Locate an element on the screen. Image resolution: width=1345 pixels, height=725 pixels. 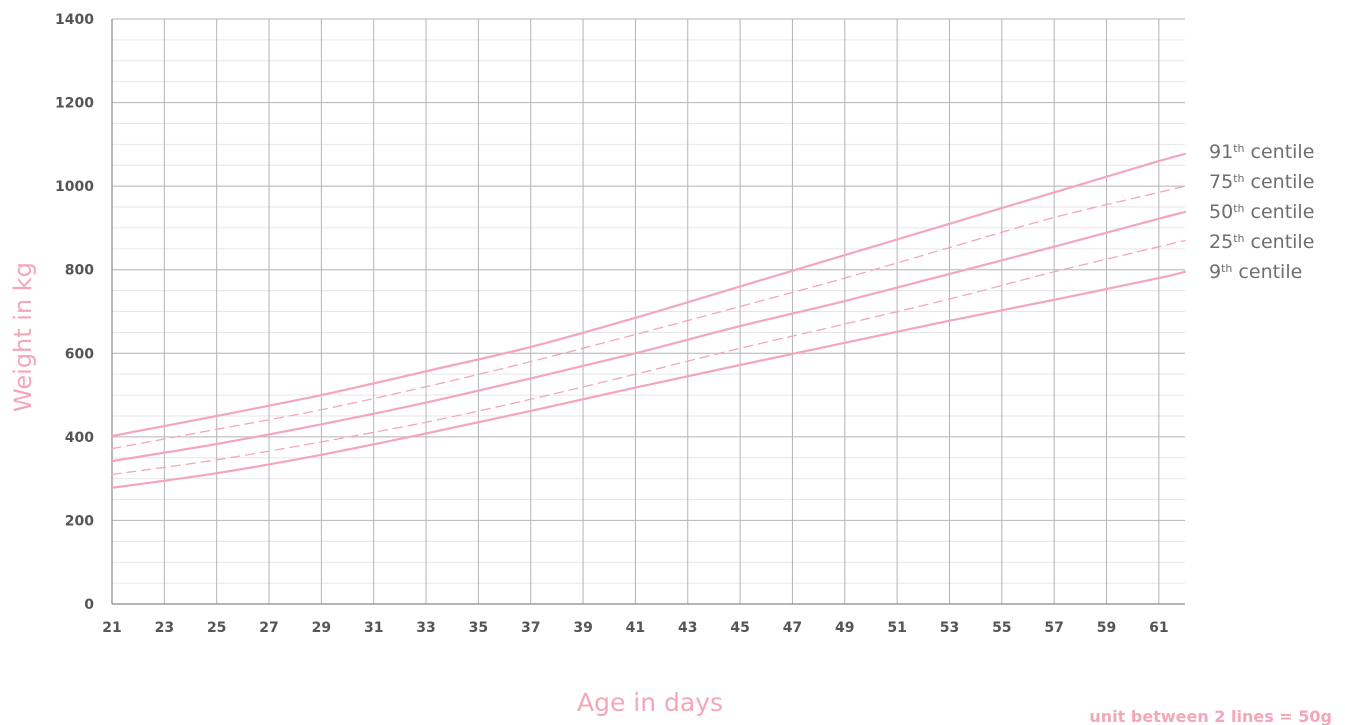
x-tick-label: 43 is located at coordinates (687, 628).